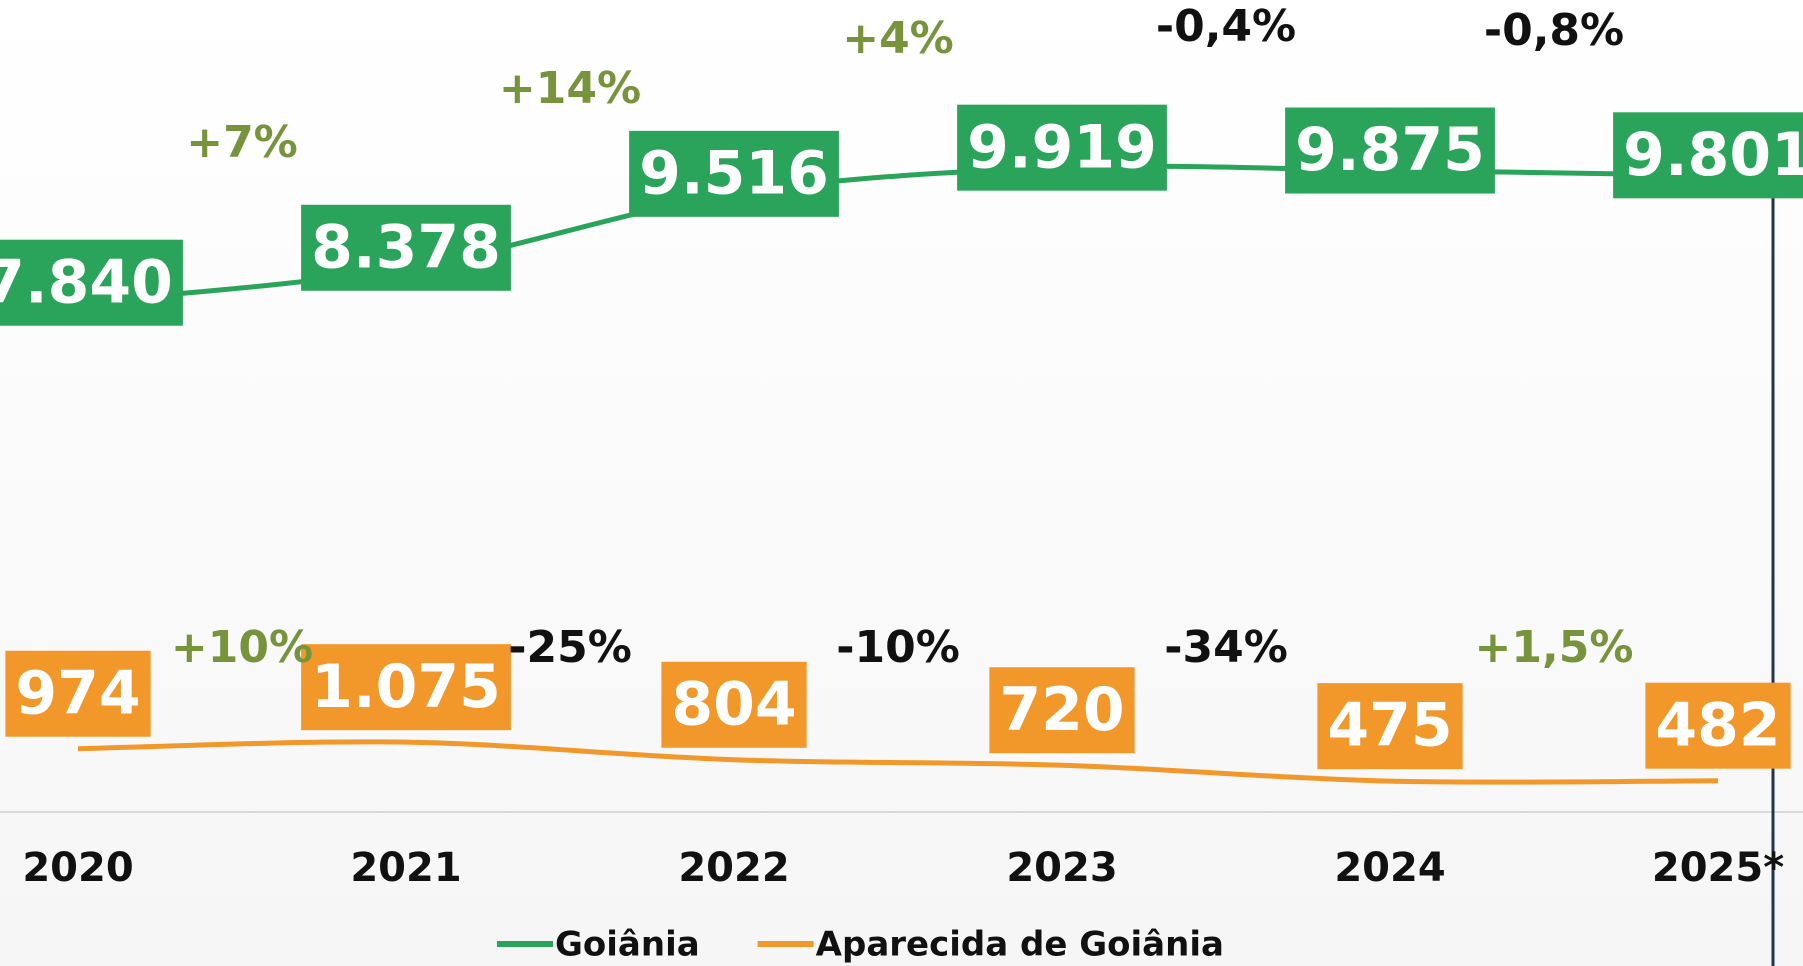 The height and width of the screenshot is (966, 1803). I want to click on legend-label: Aparecida de Goiânia, so click(1020, 945).